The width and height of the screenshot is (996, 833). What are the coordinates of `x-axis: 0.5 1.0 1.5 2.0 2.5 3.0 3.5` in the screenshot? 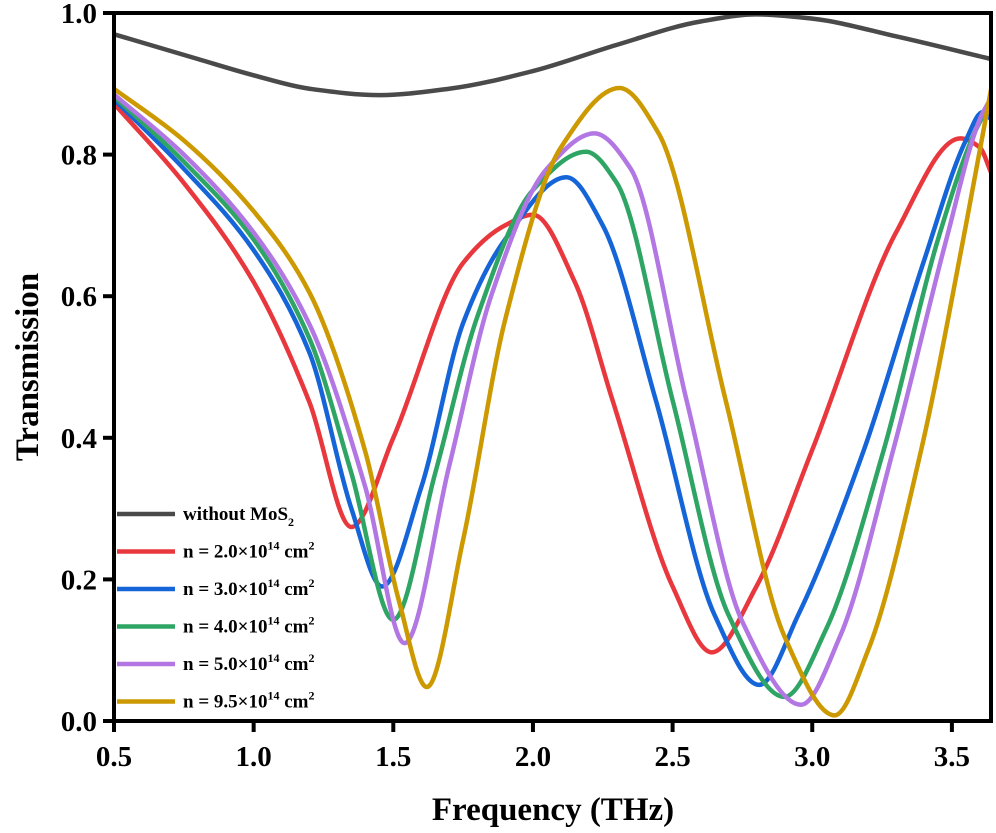 It's located at (533, 747).